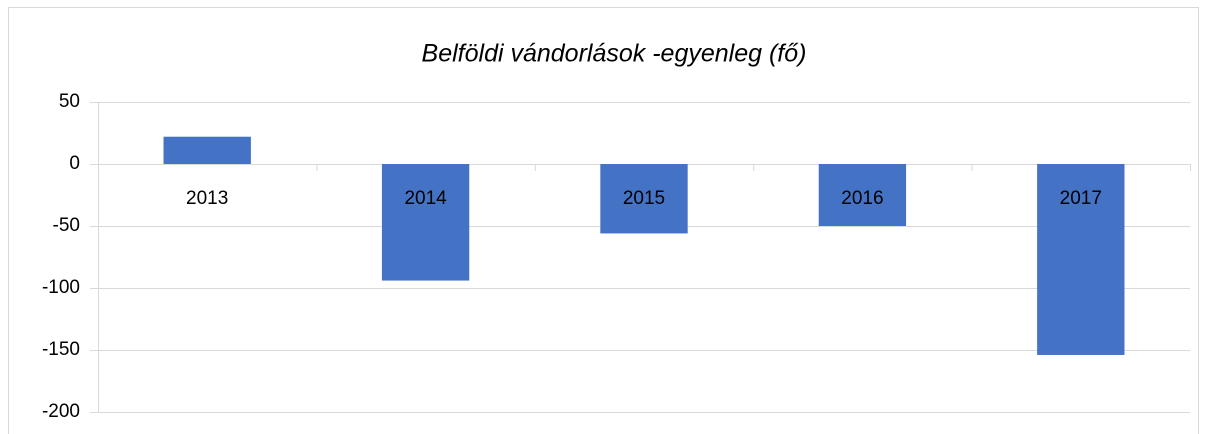  What do you see at coordinates (69, 101) in the screenshot?
I see `y-tick-label: 50` at bounding box center [69, 101].